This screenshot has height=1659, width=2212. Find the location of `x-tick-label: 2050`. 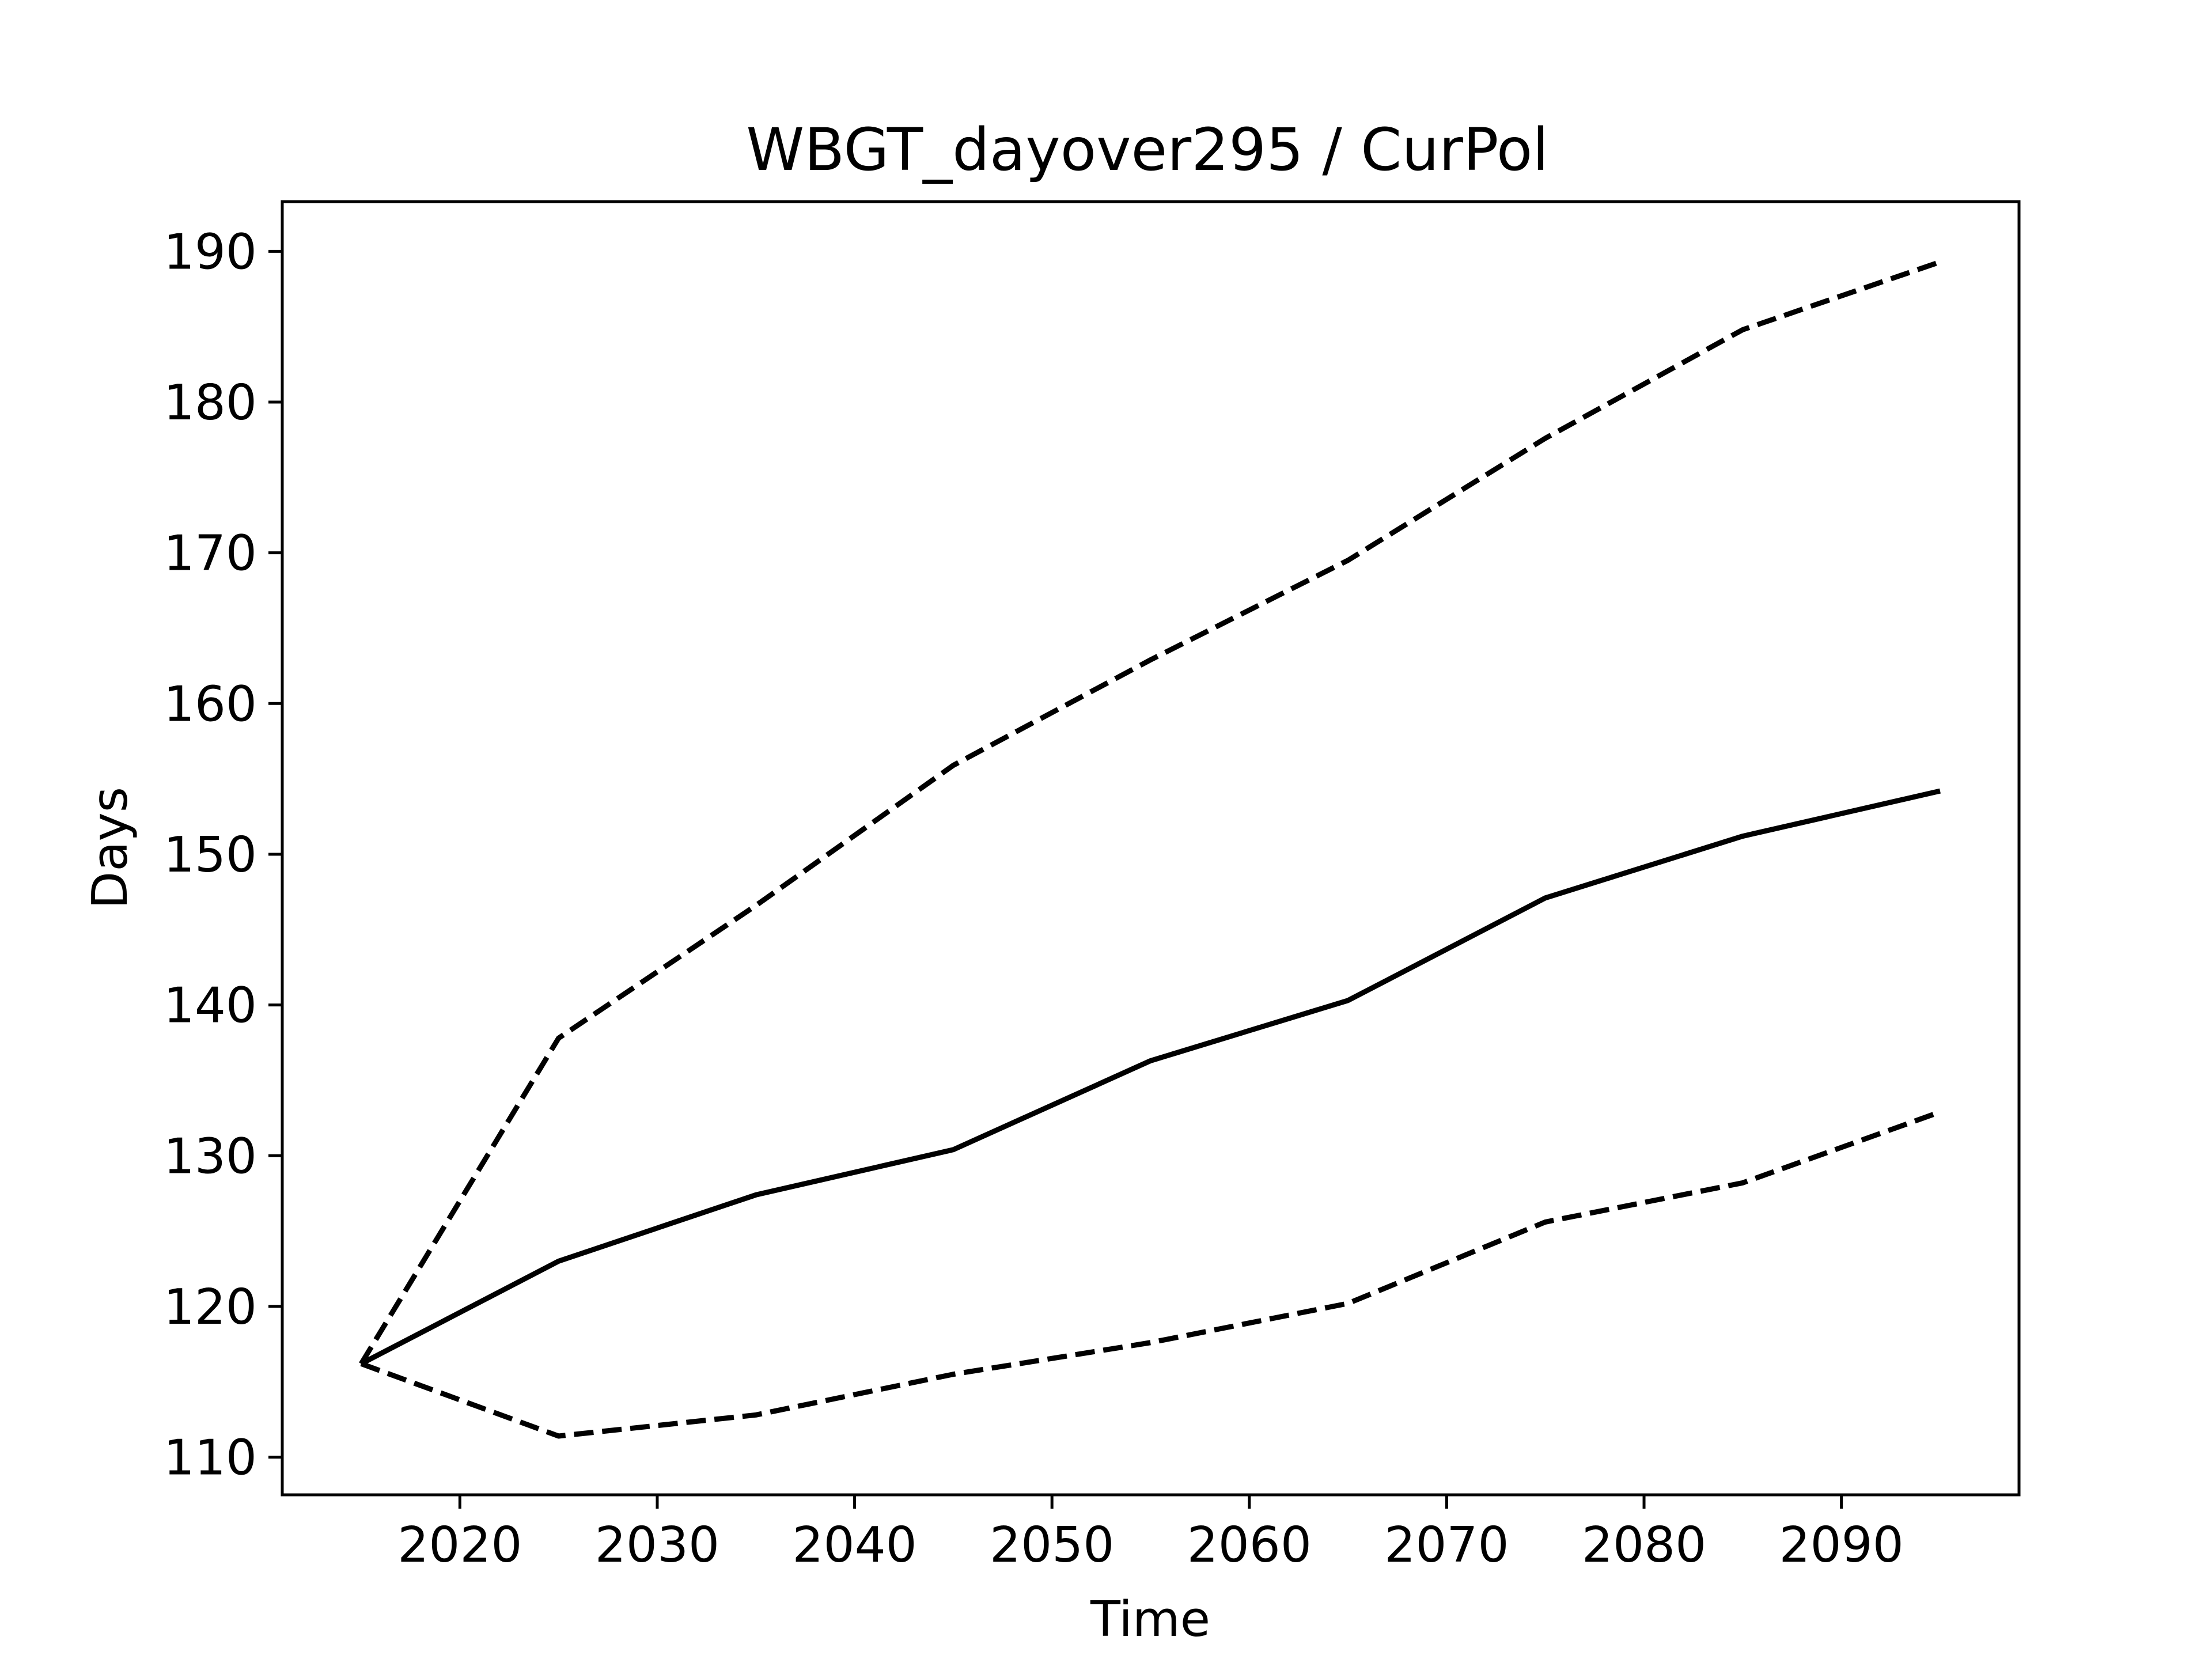

x-tick-label: 2050 is located at coordinates (1052, 1545).